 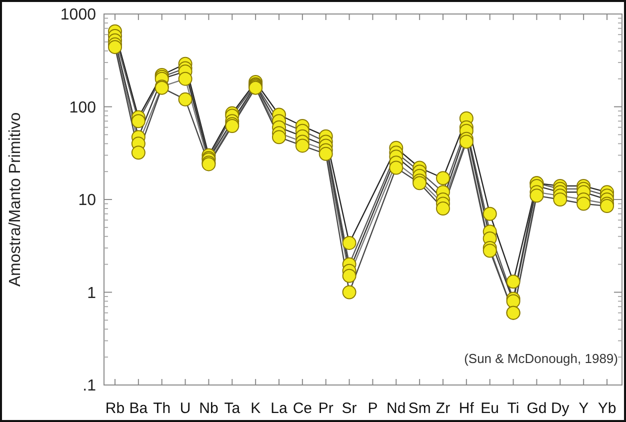 What do you see at coordinates (185, 408) in the screenshot?
I see `x-tick-label: U` at bounding box center [185, 408].